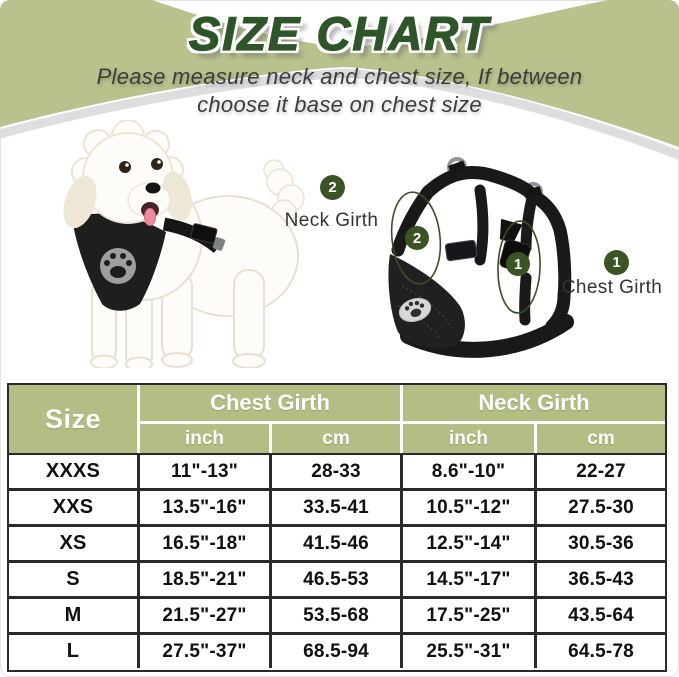  I want to click on strap-adjuster, so click(461, 250).